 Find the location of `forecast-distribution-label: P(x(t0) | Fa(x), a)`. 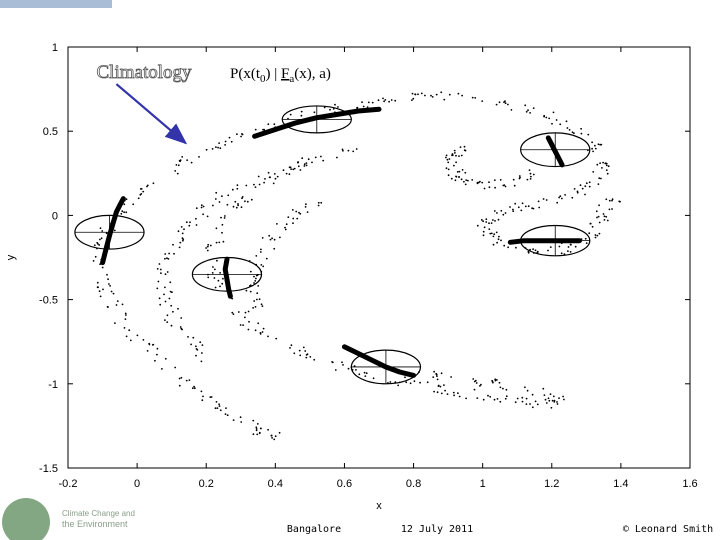

forecast-distribution-label: P(x(t0) | Fa(x), a) is located at coordinates (280, 75).